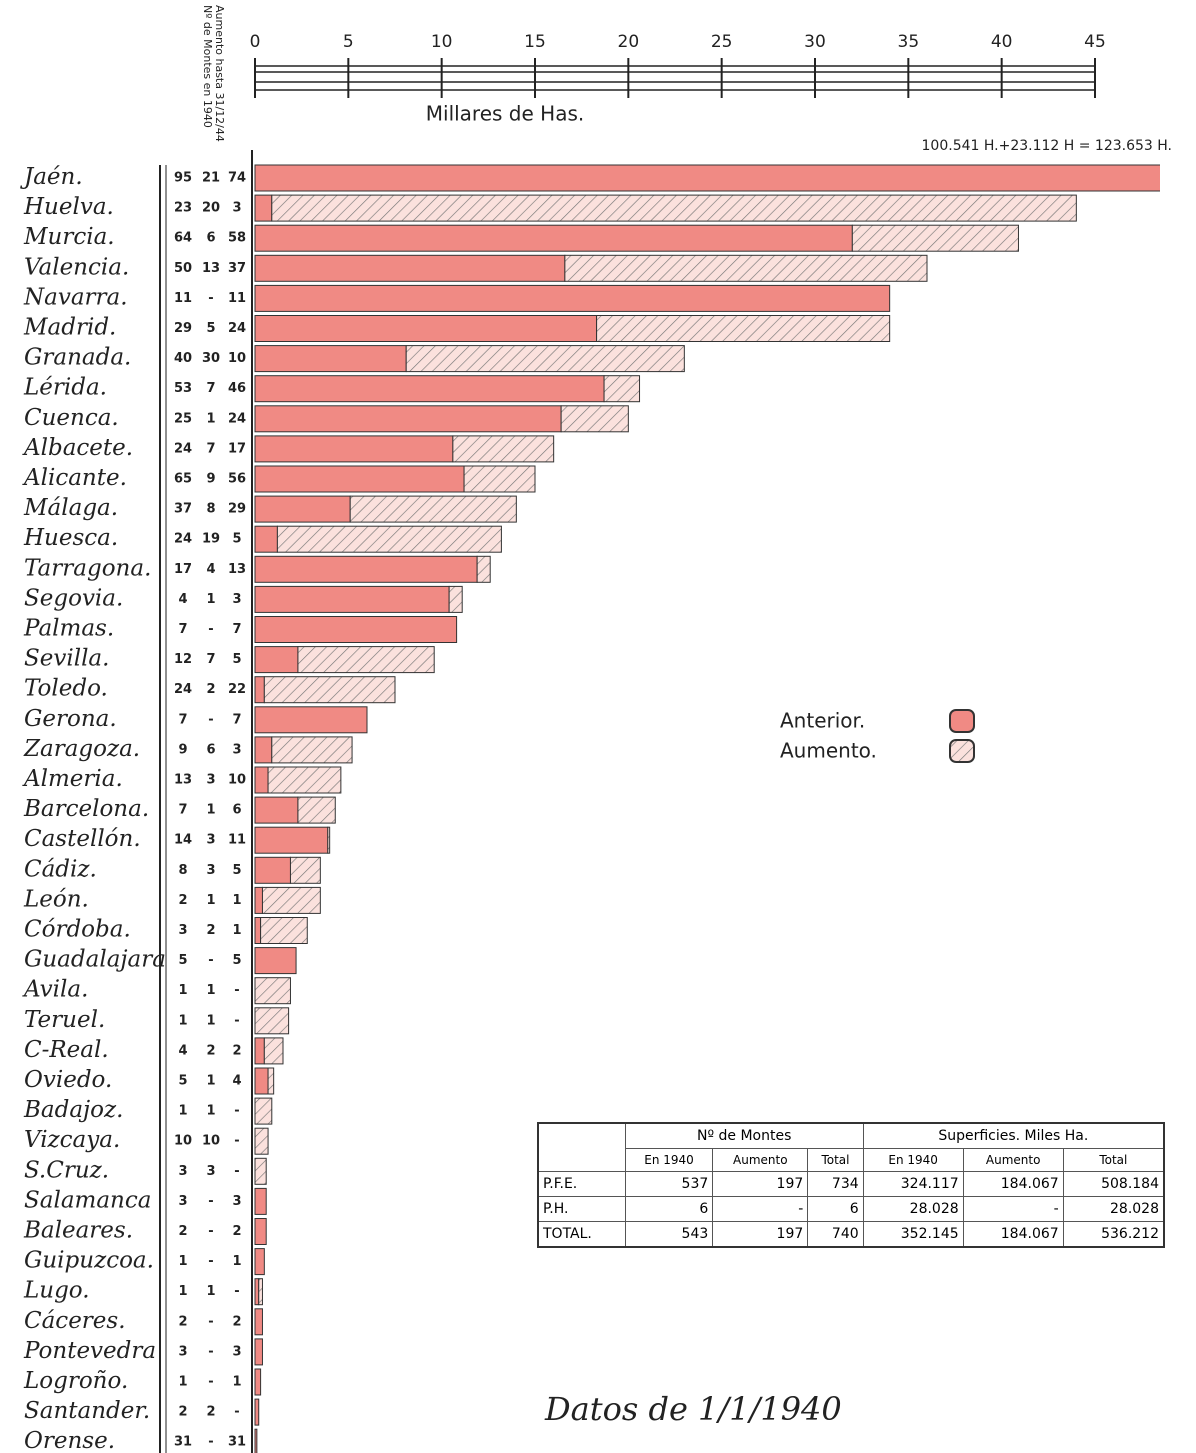 The height and width of the screenshot is (1453, 1196). What do you see at coordinates (669, 1160) in the screenshot?
I see `table-cell: En 1940` at bounding box center [669, 1160].